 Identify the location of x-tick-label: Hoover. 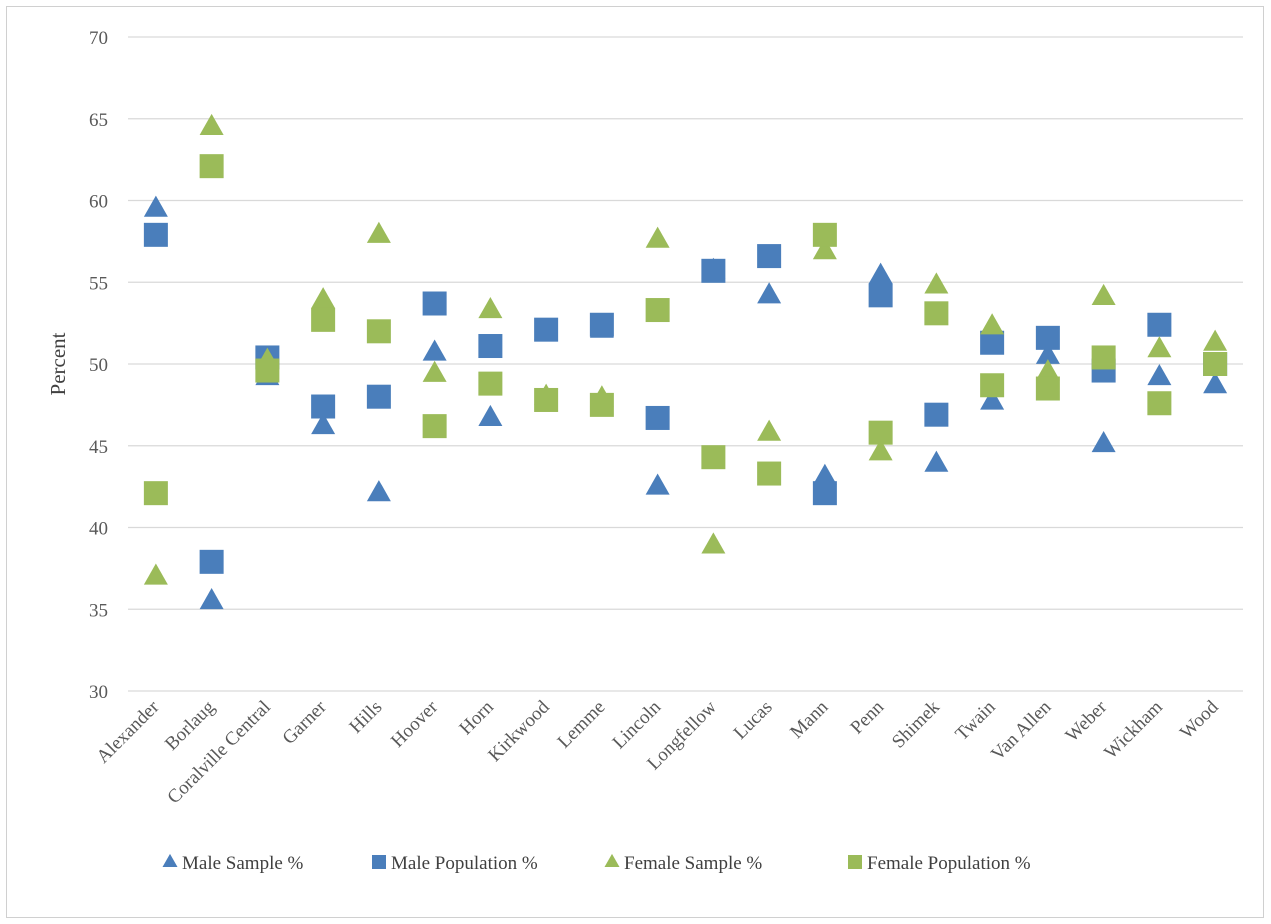
(415, 724).